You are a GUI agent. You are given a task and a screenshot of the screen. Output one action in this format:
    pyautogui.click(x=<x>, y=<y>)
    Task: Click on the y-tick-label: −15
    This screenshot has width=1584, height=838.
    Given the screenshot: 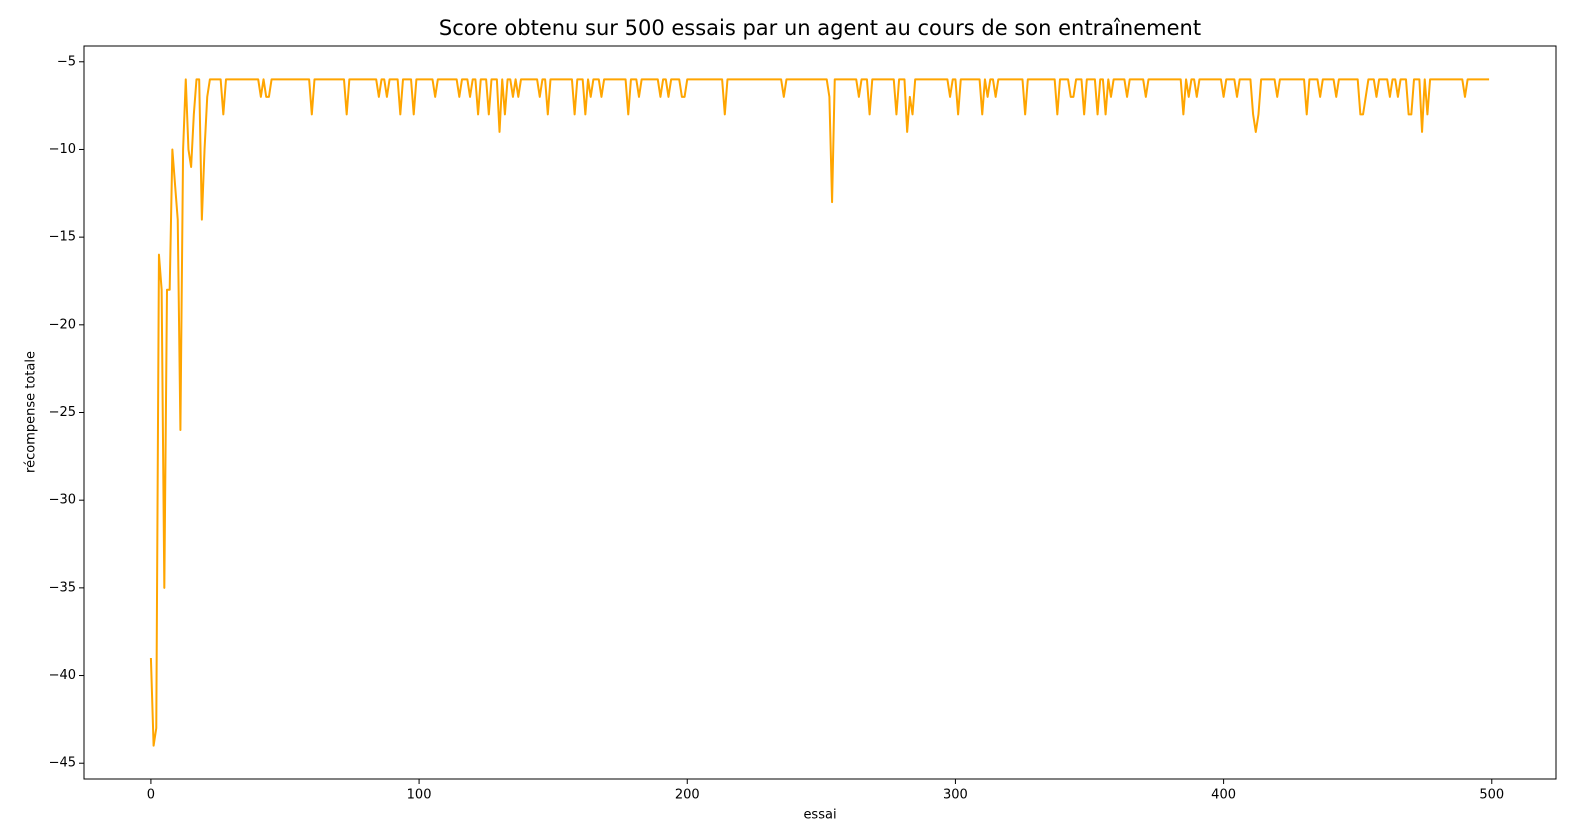 What is the action you would take?
    pyautogui.click(x=62, y=237)
    